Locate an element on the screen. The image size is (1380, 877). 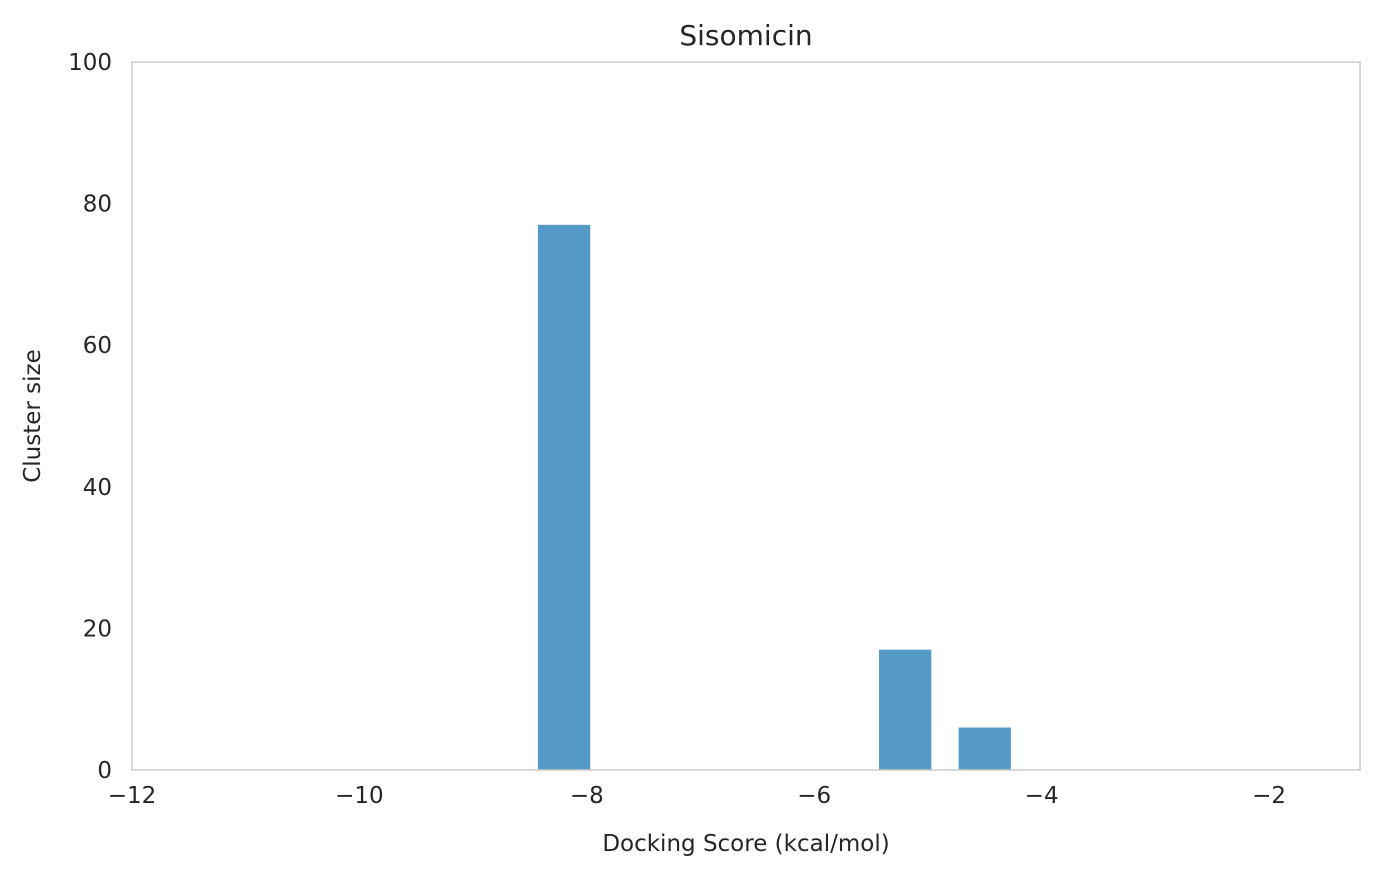
x-tick-label: −12 is located at coordinates (132, 796).